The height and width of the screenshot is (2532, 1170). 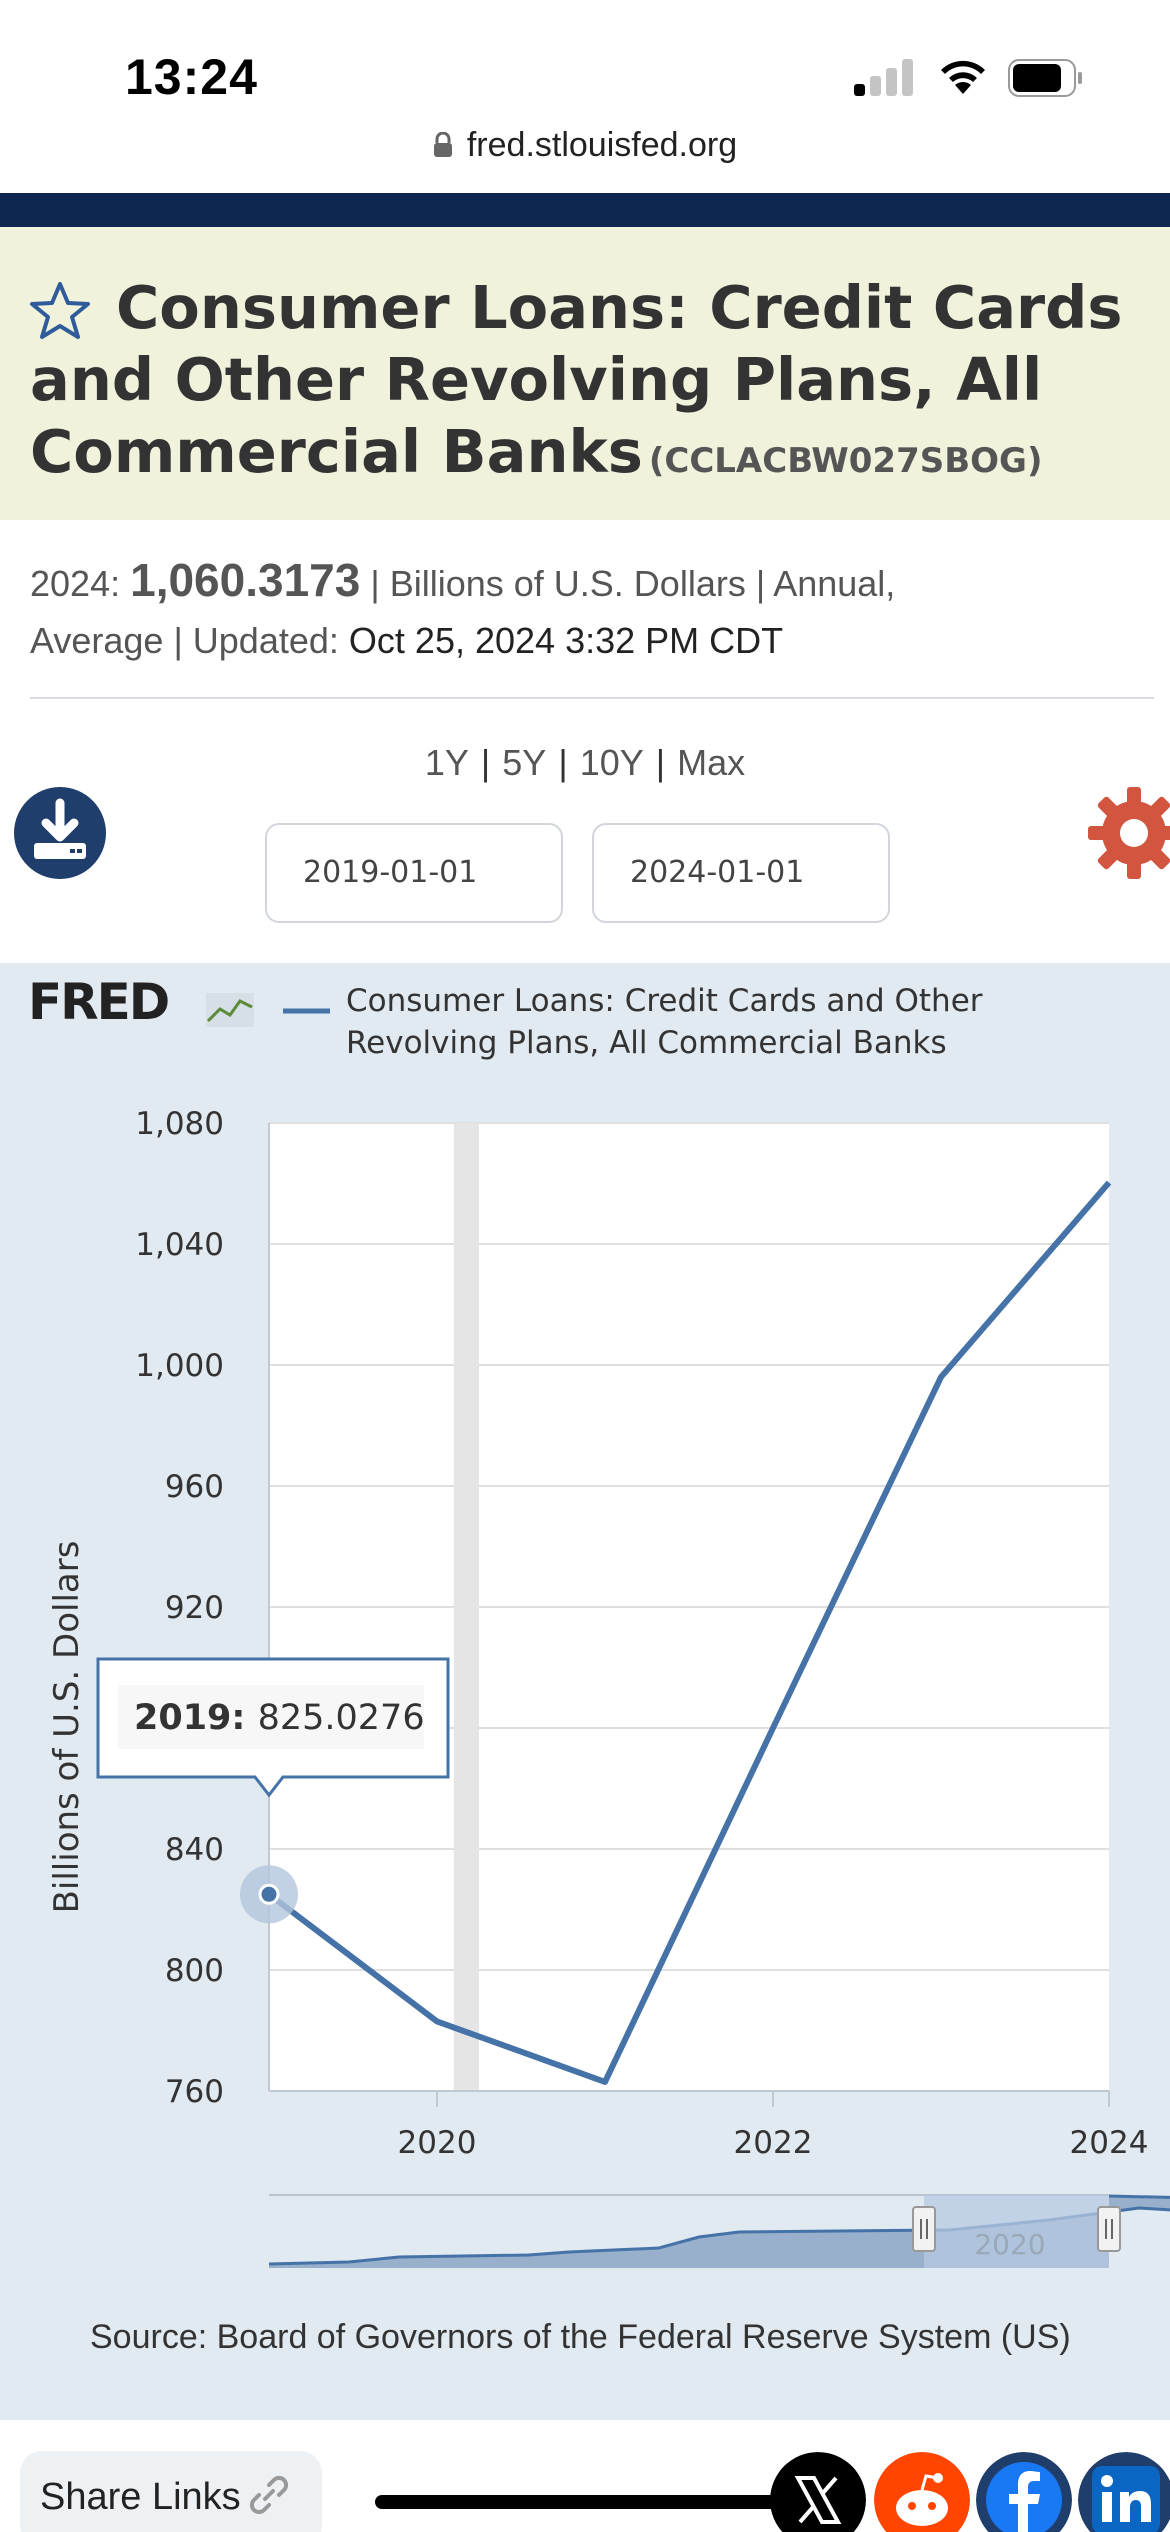 I want to click on download-icon, so click(x=60, y=828).